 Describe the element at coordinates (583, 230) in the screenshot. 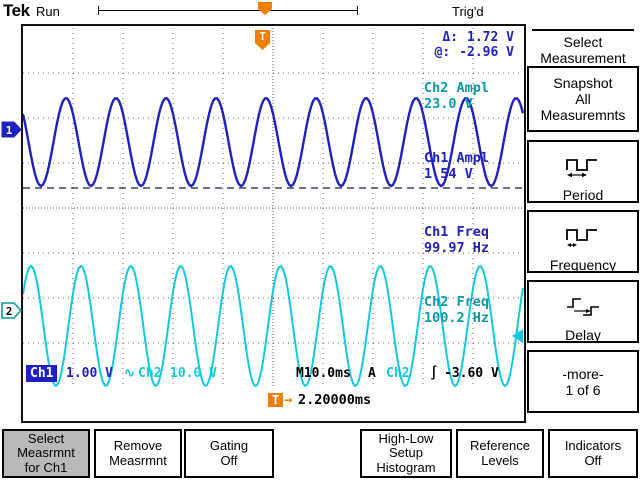

I see `frequency-waveform-icon` at that location.